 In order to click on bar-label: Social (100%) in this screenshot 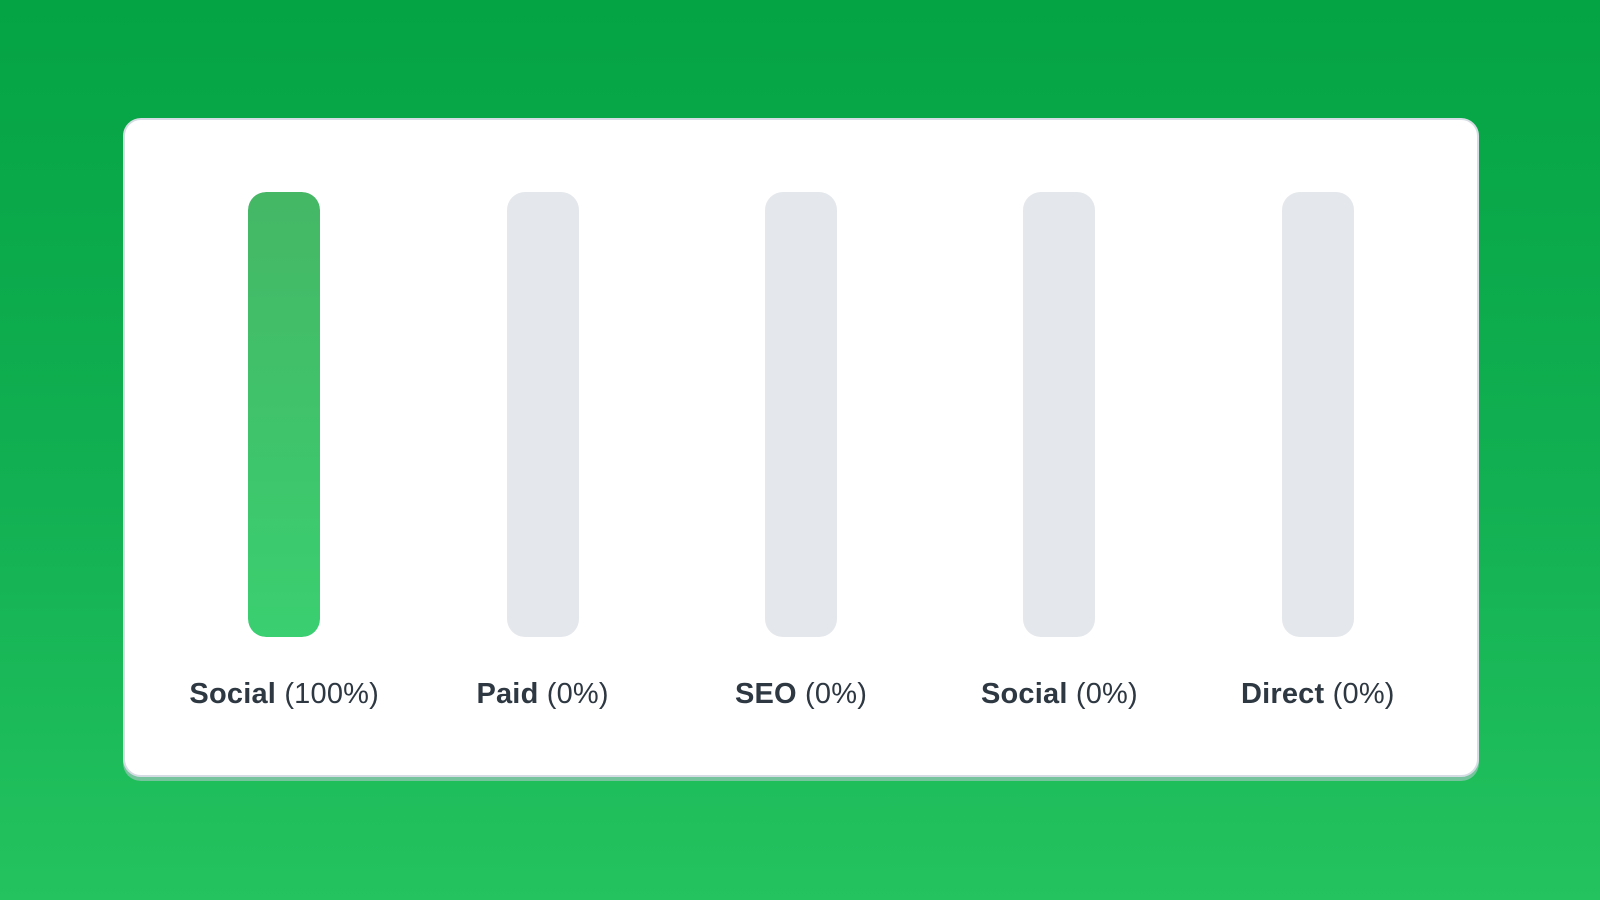, I will do `click(284, 694)`.